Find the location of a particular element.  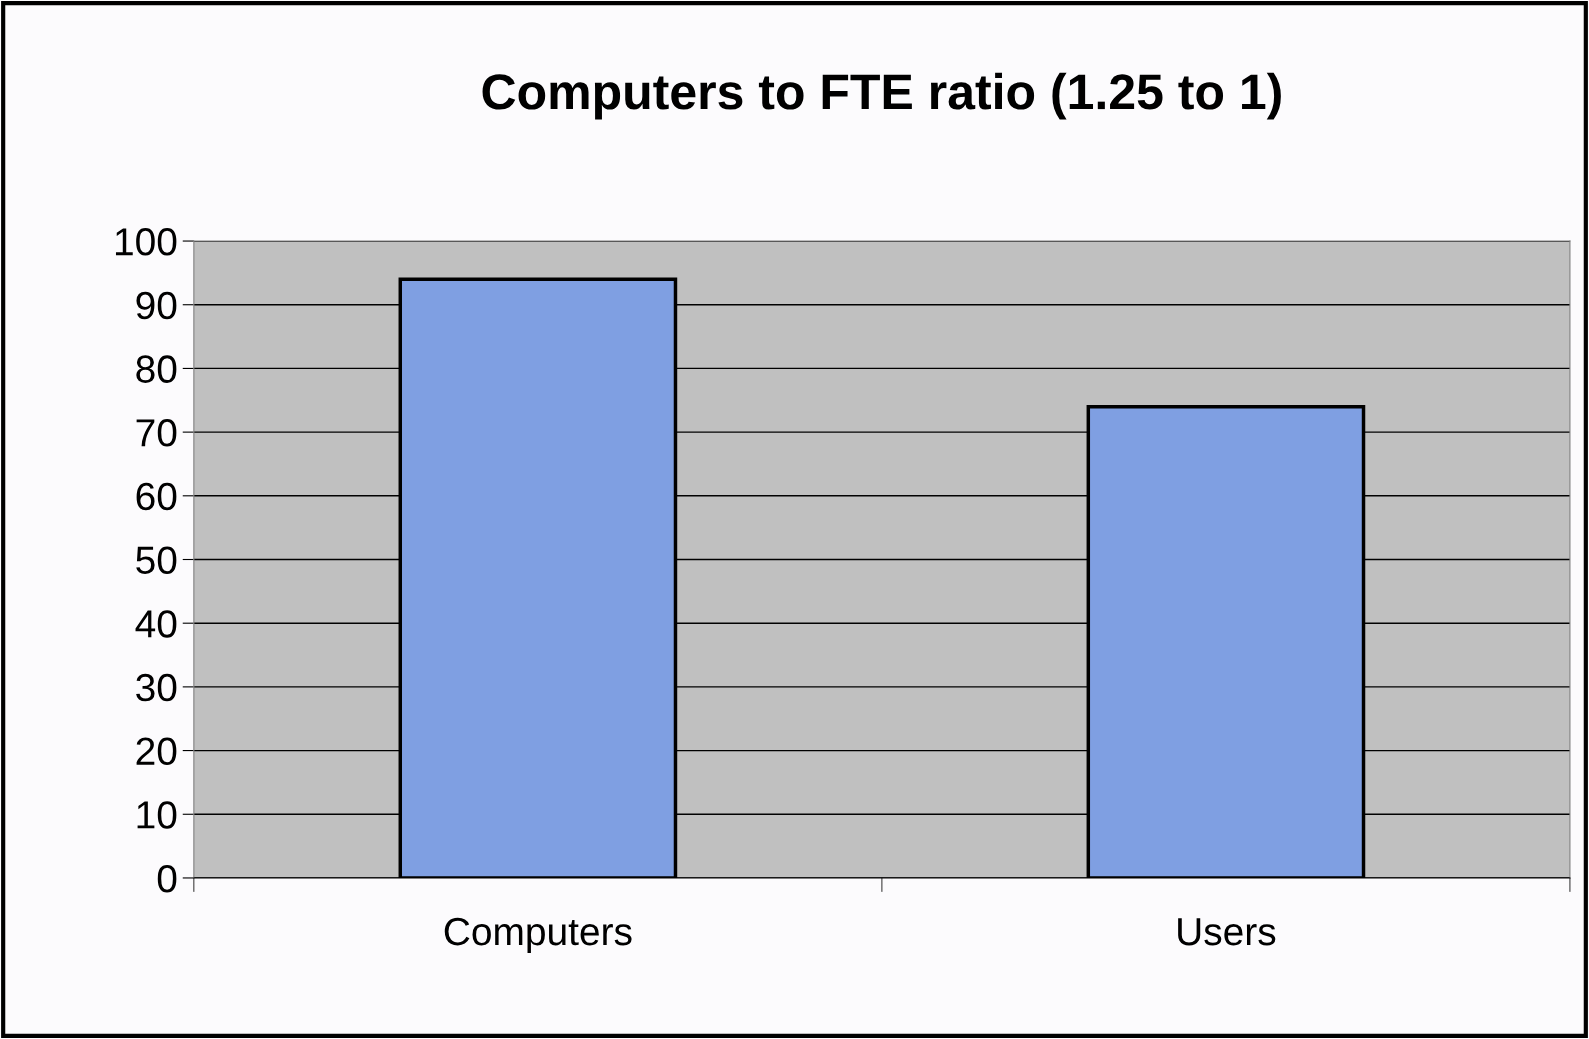

y-tick-label: 30 is located at coordinates (156, 687).